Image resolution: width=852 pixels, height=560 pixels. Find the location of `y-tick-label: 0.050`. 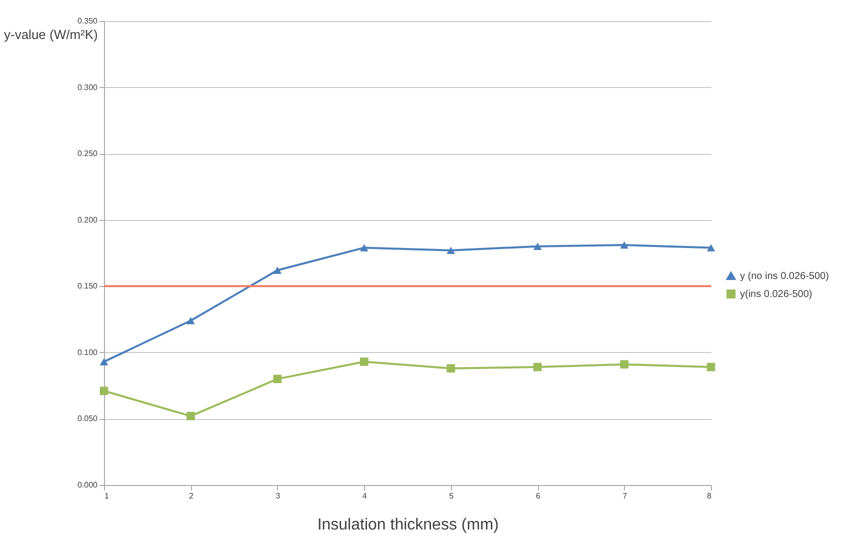

y-tick-label: 0.050 is located at coordinates (87, 419).